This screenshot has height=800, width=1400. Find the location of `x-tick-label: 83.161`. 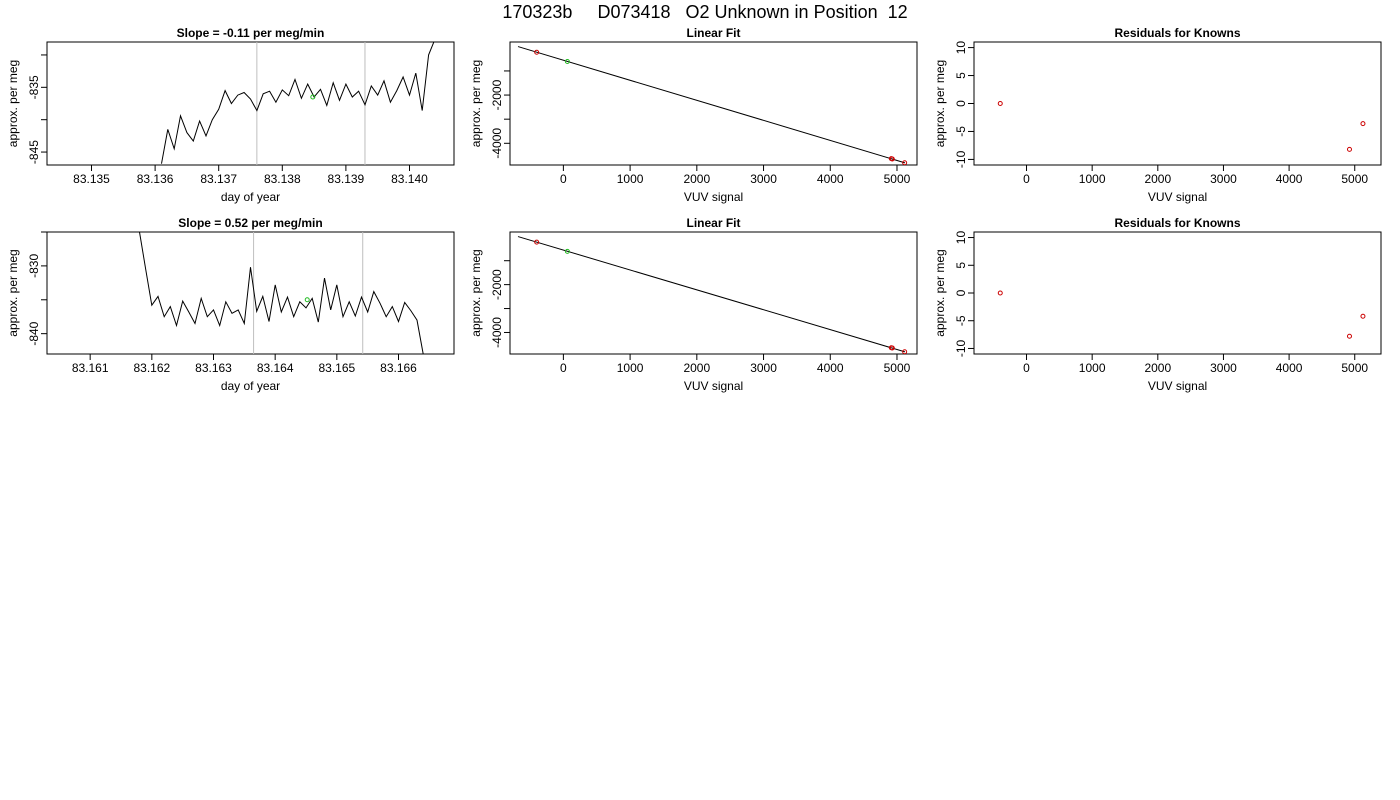

x-tick-label: 83.161 is located at coordinates (90, 368).